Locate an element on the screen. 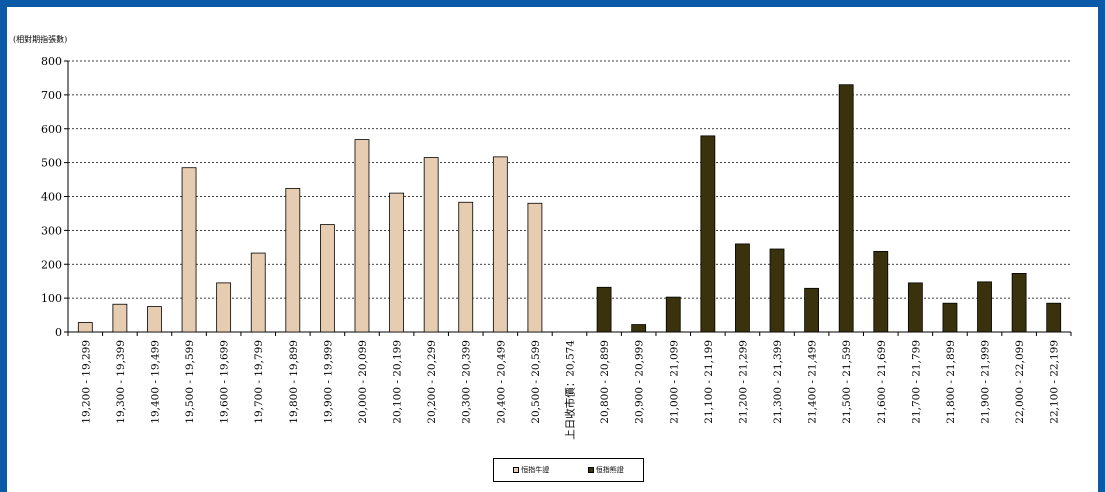 The height and width of the screenshot is (492, 1105). legend: 恒指牛證 恒指熊證 is located at coordinates (568, 470).